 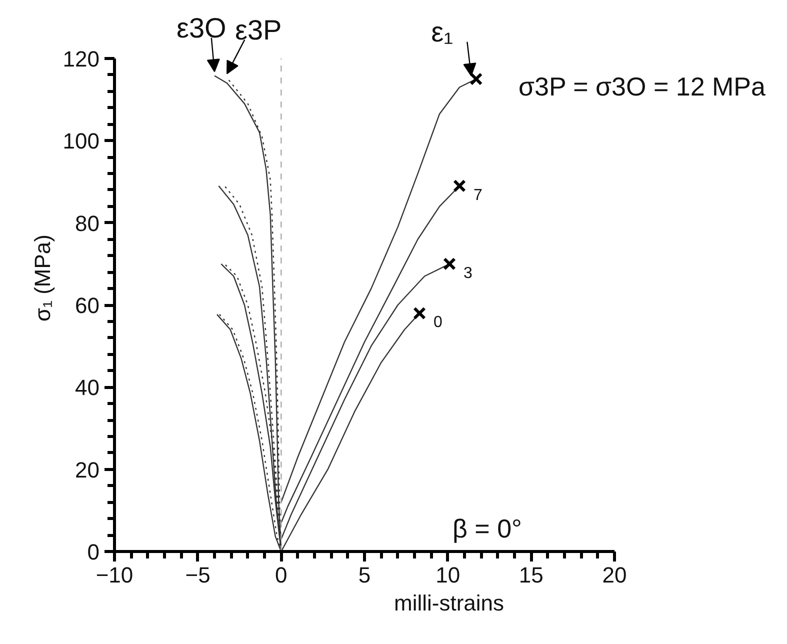 What do you see at coordinates (614, 575) in the screenshot?
I see `x-tick-label: 20` at bounding box center [614, 575].